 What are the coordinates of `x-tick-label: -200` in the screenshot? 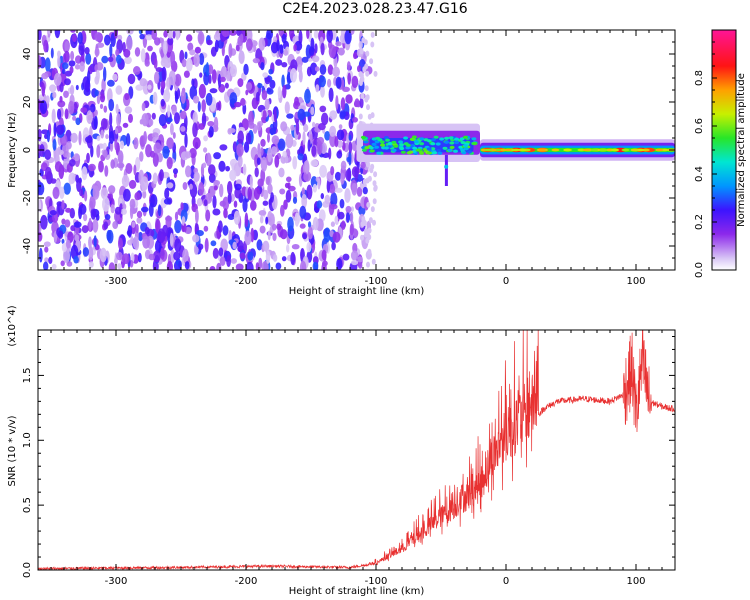 It's located at (246, 581).